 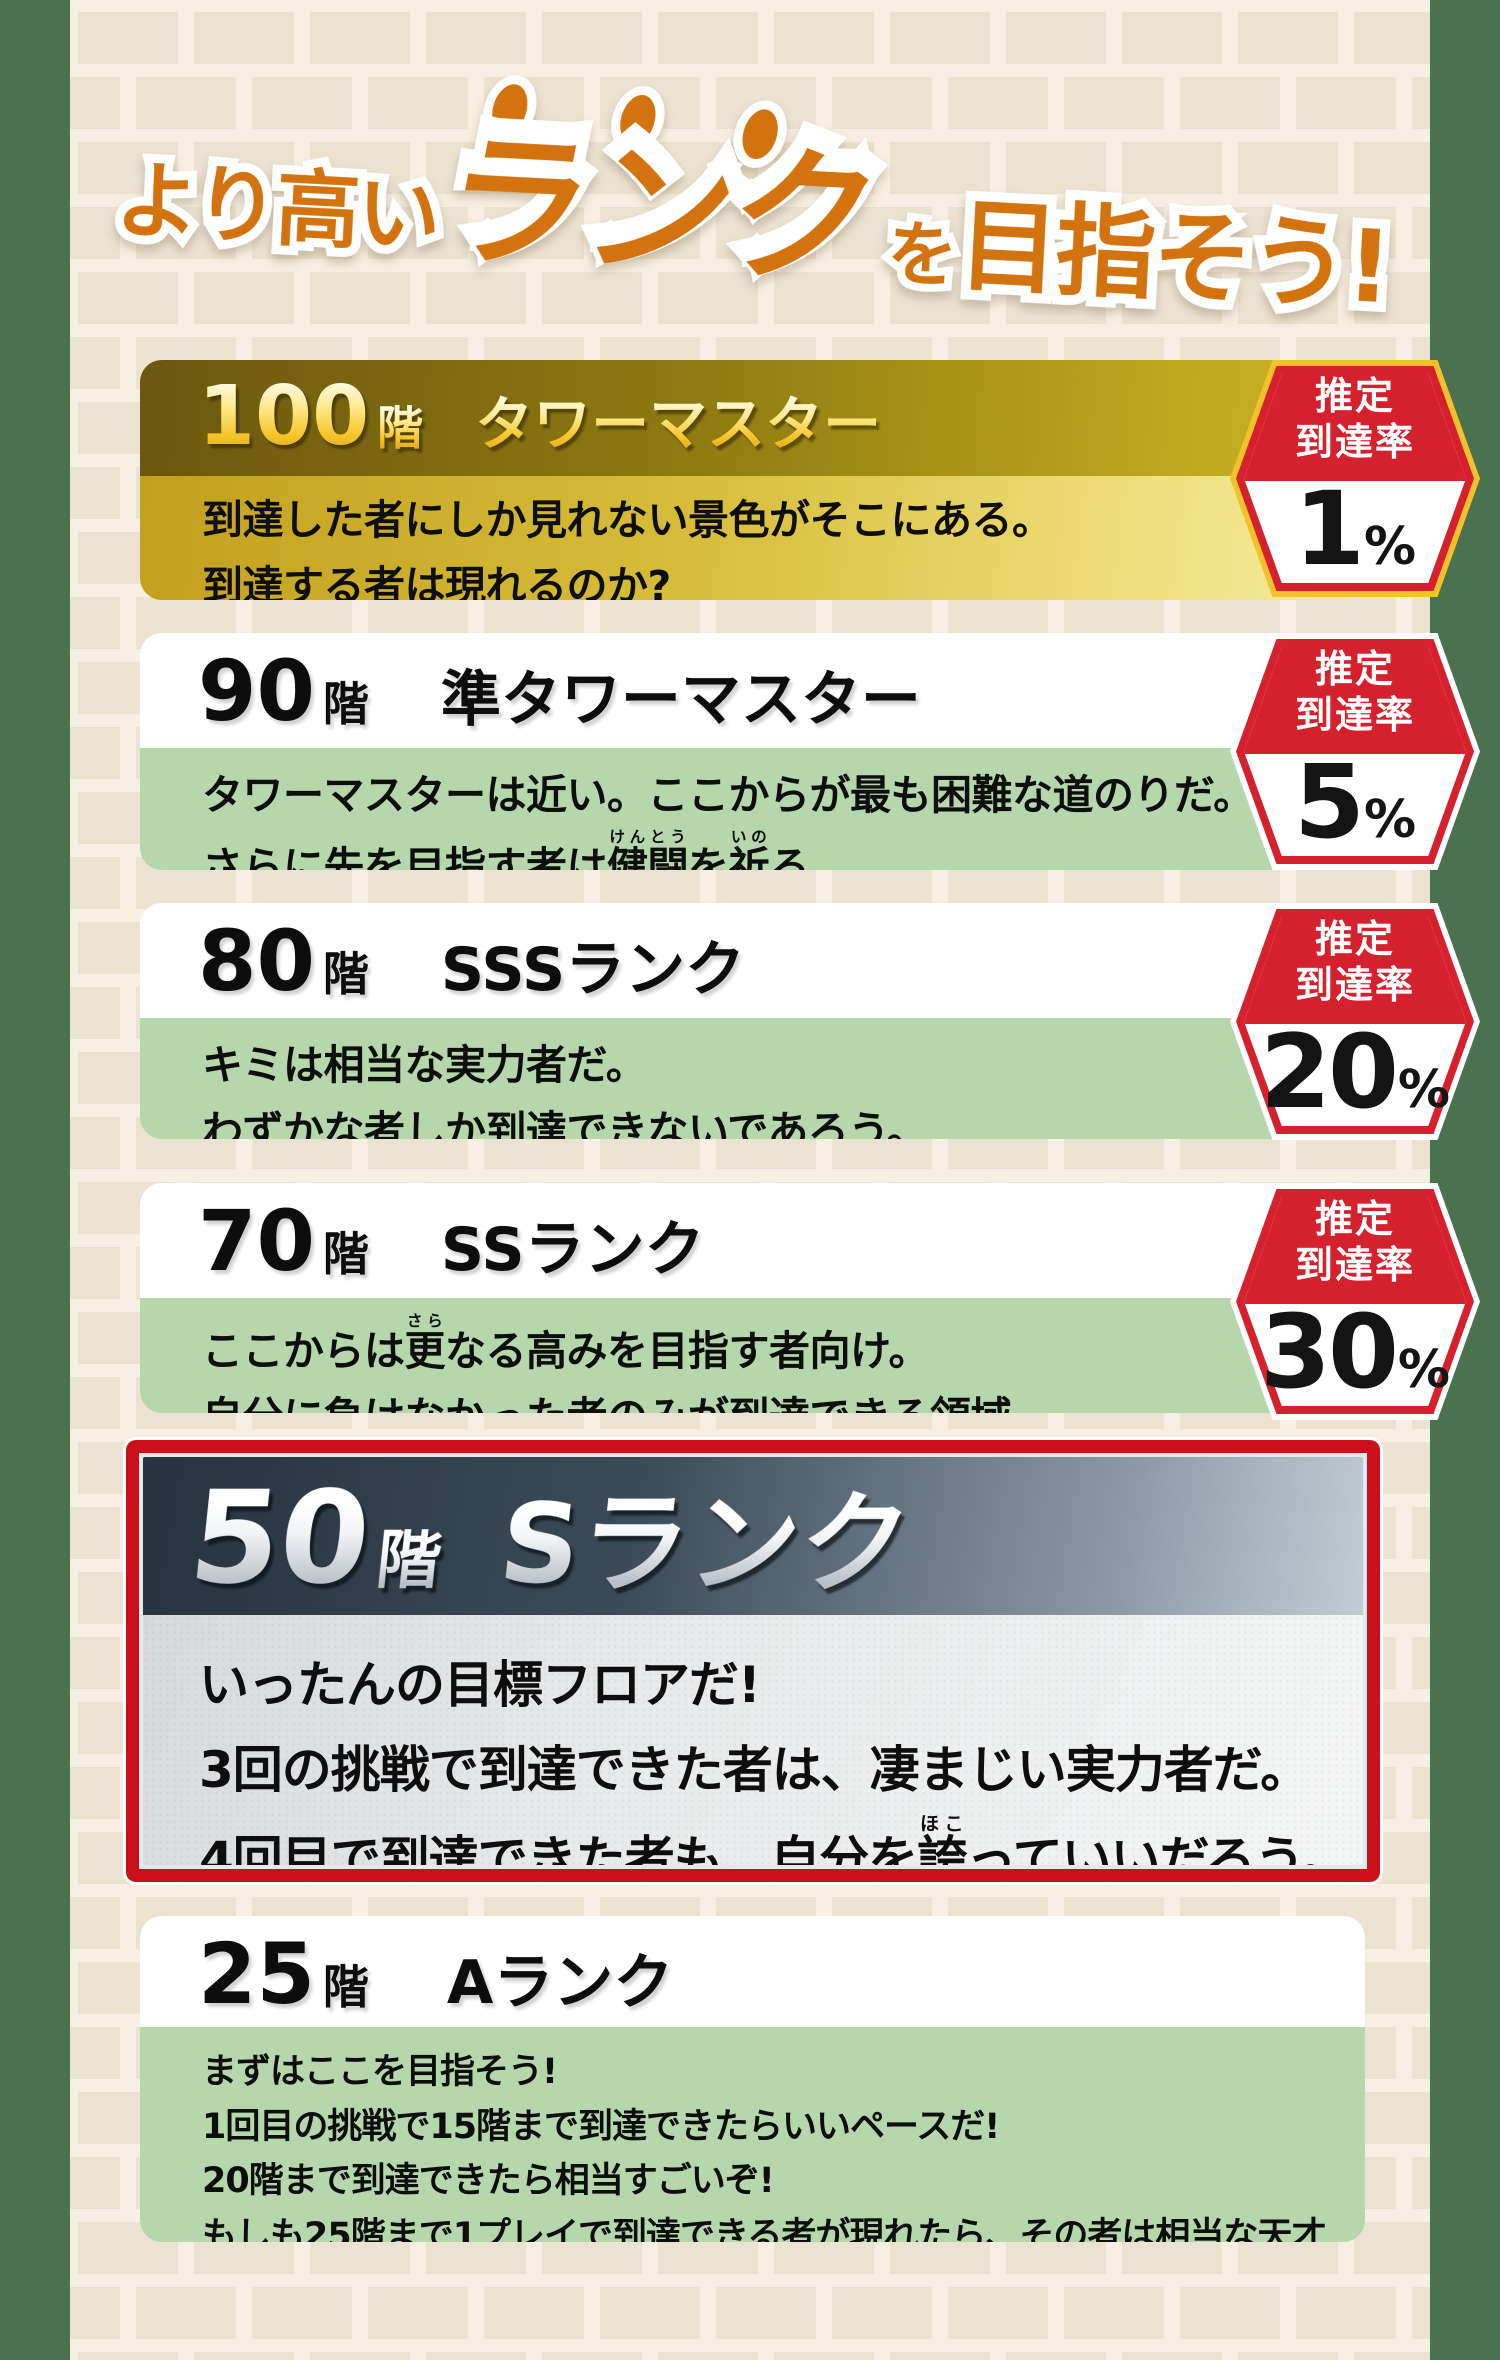 What do you see at coordinates (572, 1250) in the screenshot?
I see `rank-name: SSランク` at bounding box center [572, 1250].